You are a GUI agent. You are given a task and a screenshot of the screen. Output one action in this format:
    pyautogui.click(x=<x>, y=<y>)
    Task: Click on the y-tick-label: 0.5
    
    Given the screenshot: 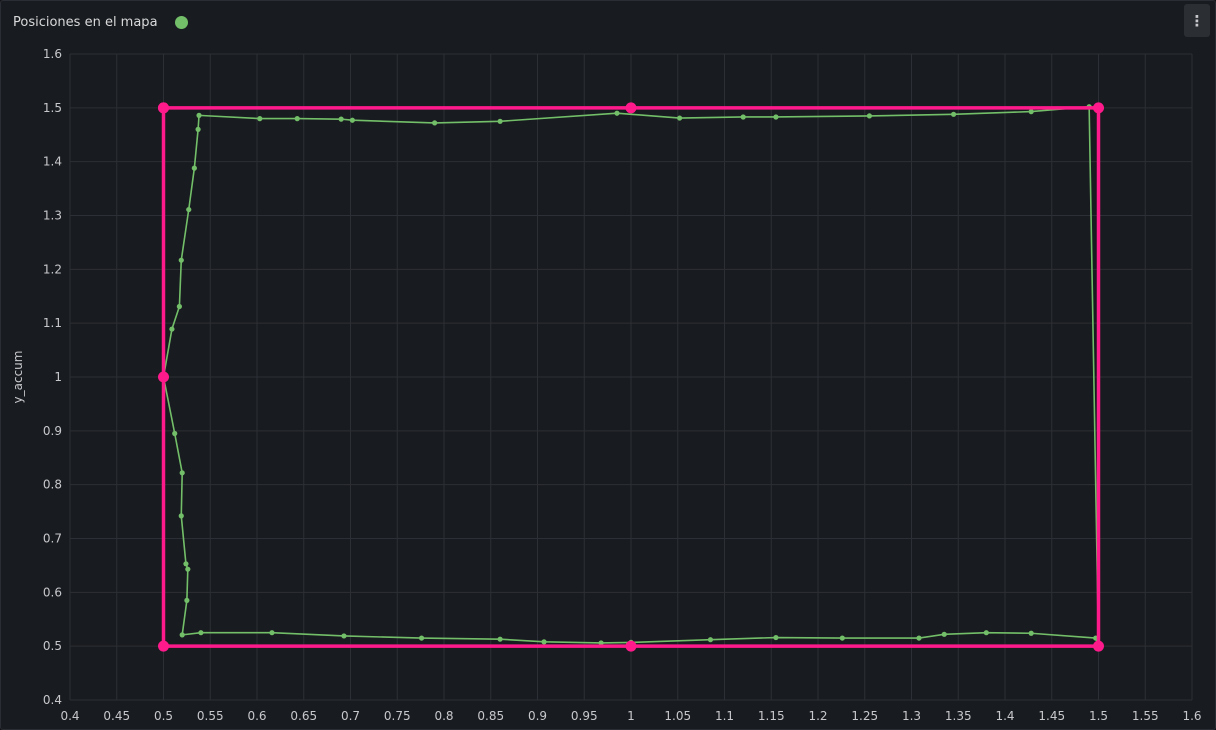 What is the action you would take?
    pyautogui.click(x=52, y=646)
    